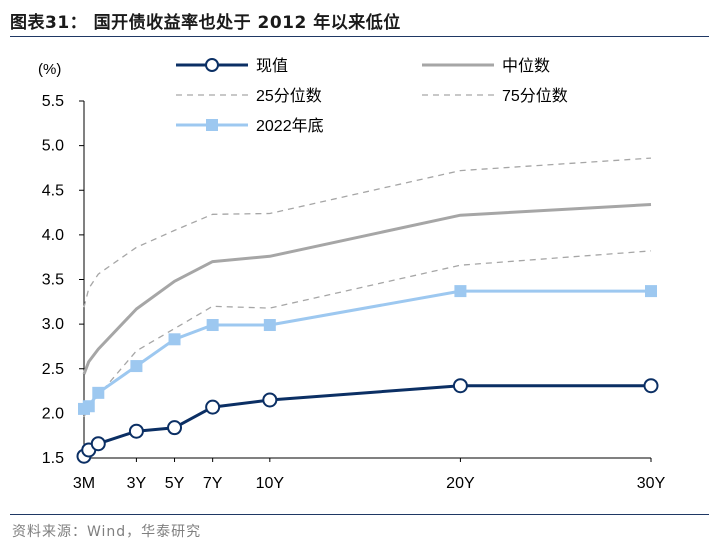 Image resolution: width=719 pixels, height=550 pixels. Describe the element at coordinates (372, 96) in the screenshot. I see `legend: 现值 中位数 25分位数 75分位数 2022年底` at that location.